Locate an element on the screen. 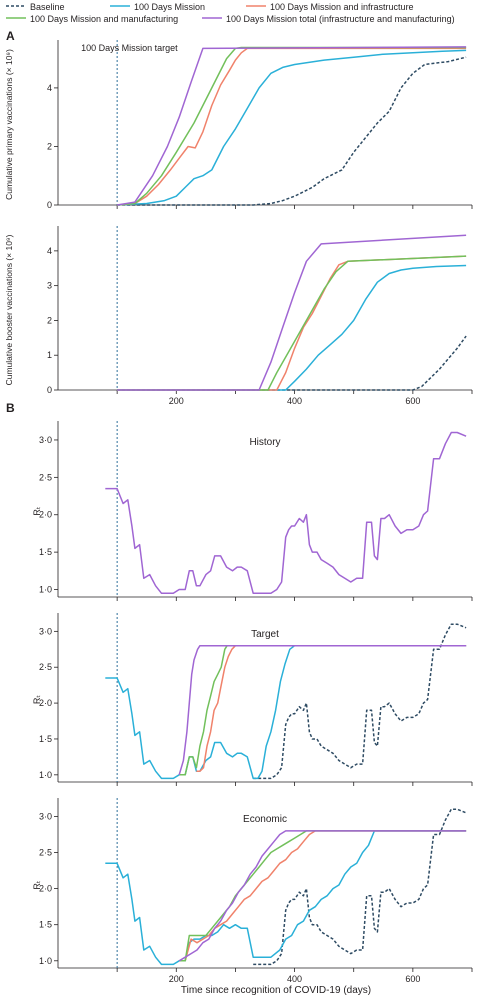 Image resolution: width=493 pixels, height=1000 pixels. legend-item-100-days-mission: 100 Days Mission is located at coordinates (157, 7).